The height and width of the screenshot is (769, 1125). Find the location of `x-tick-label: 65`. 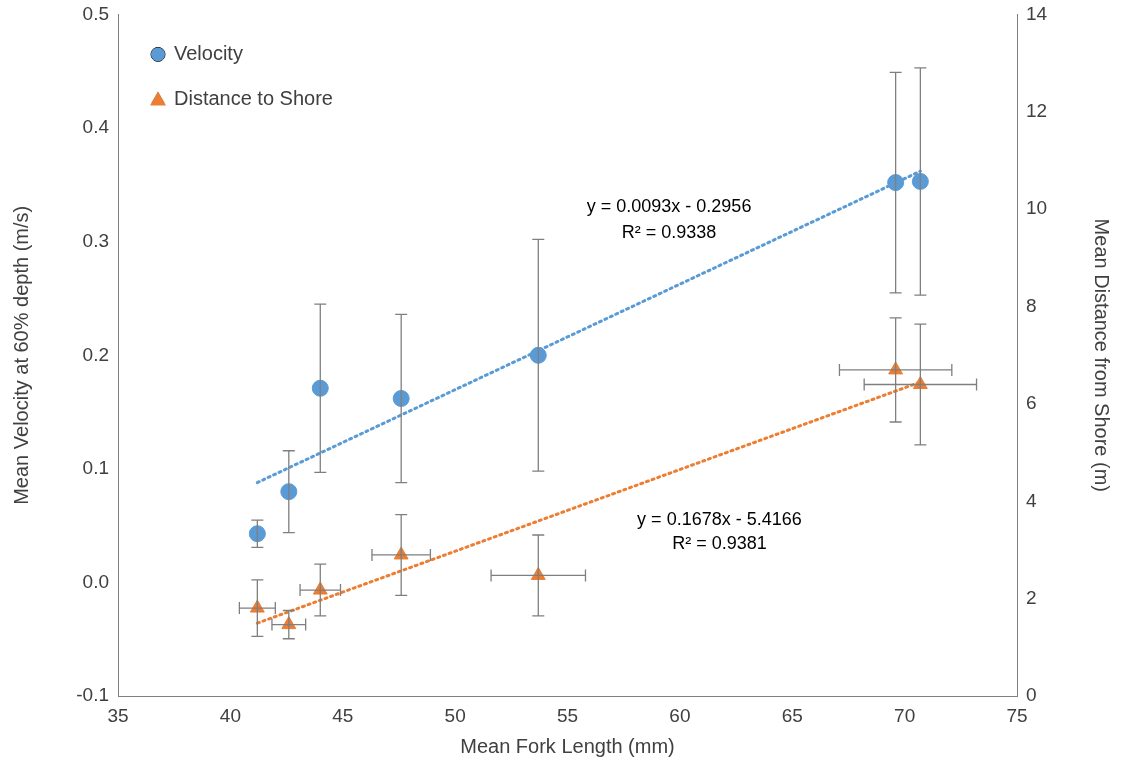

x-tick-label: 65 is located at coordinates (792, 715).